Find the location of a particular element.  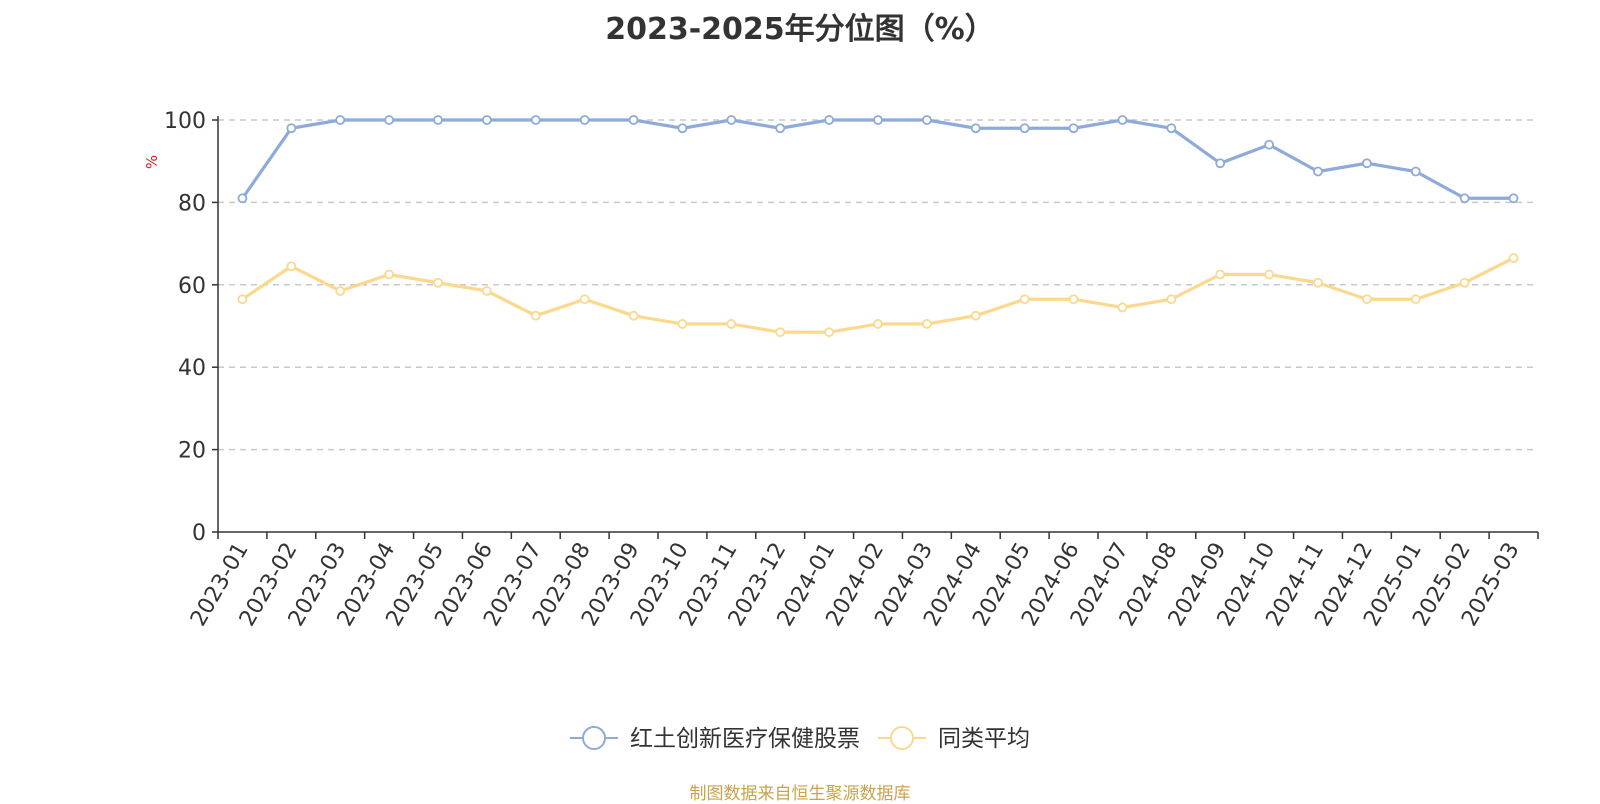

y-tick-label: 20 is located at coordinates (192, 451).